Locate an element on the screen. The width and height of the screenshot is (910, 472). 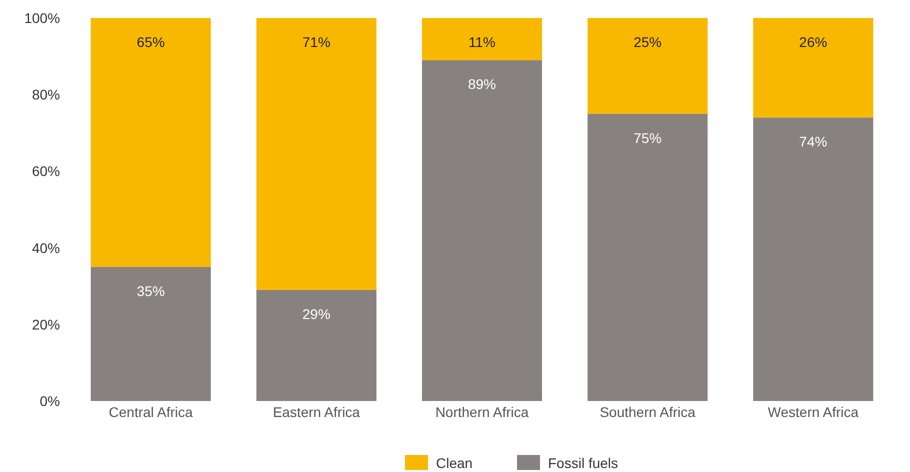
text: 35% is located at coordinates (150, 290).